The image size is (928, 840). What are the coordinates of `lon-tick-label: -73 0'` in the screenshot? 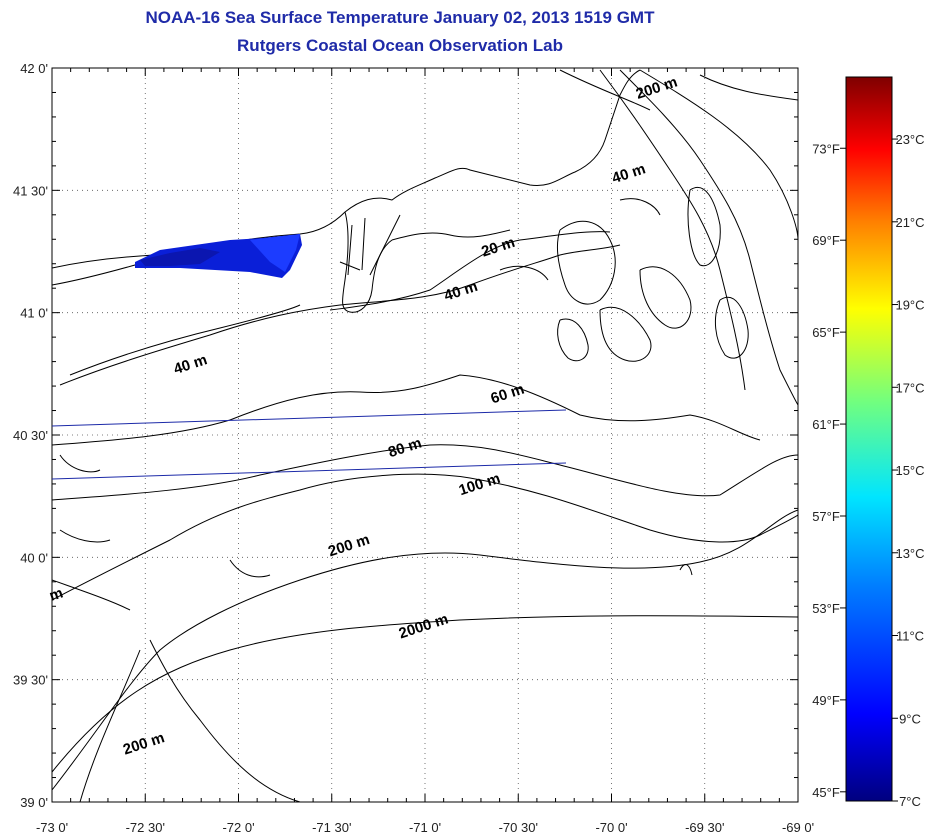 It's located at (52, 827).